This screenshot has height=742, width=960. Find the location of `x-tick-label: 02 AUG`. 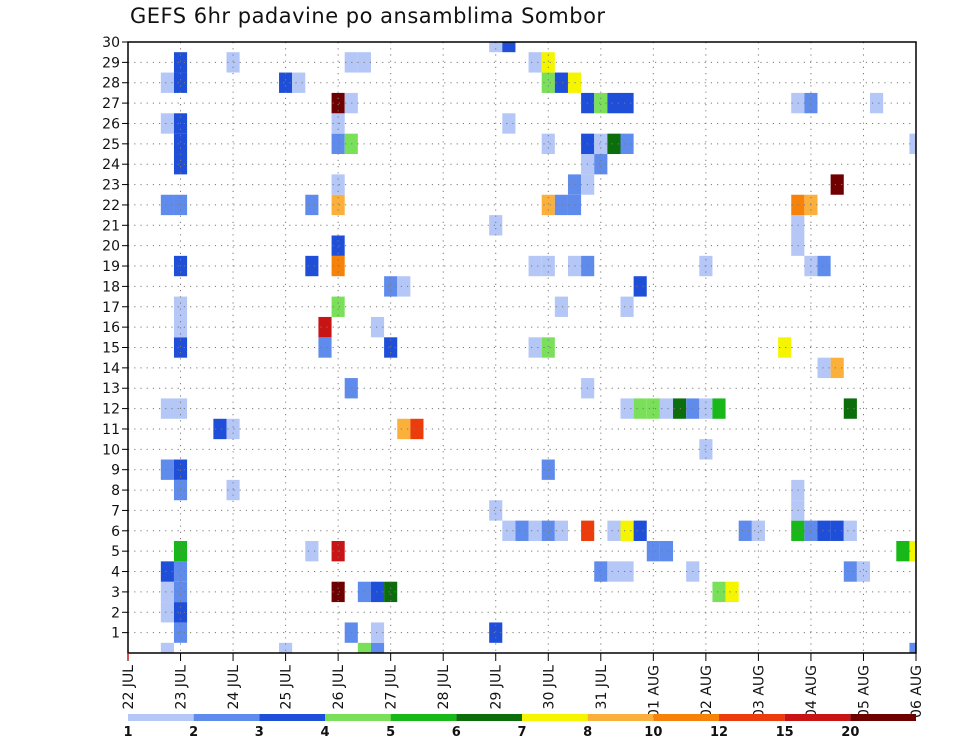

x-tick-label: 02 AUG is located at coordinates (707, 691).